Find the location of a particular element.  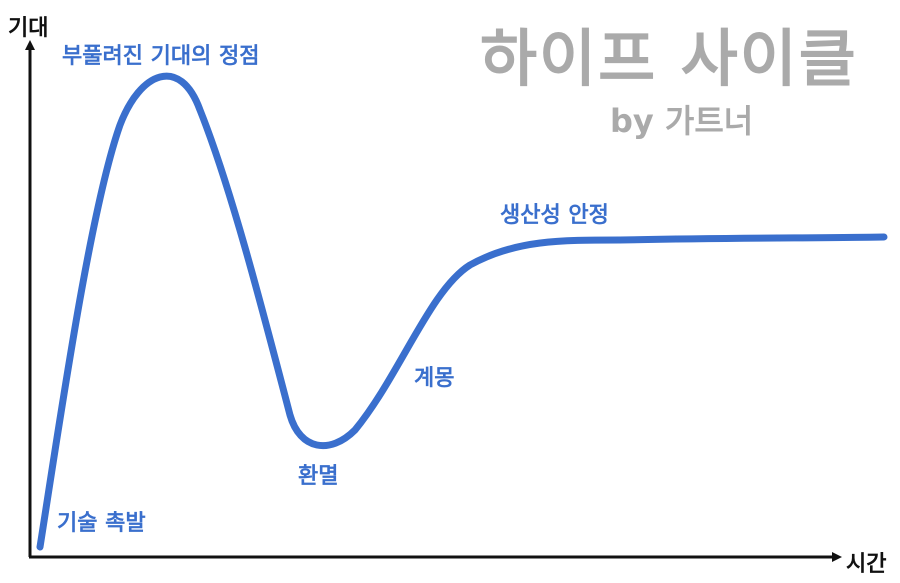

y-axis-label: 기대 is located at coordinates (28, 28).